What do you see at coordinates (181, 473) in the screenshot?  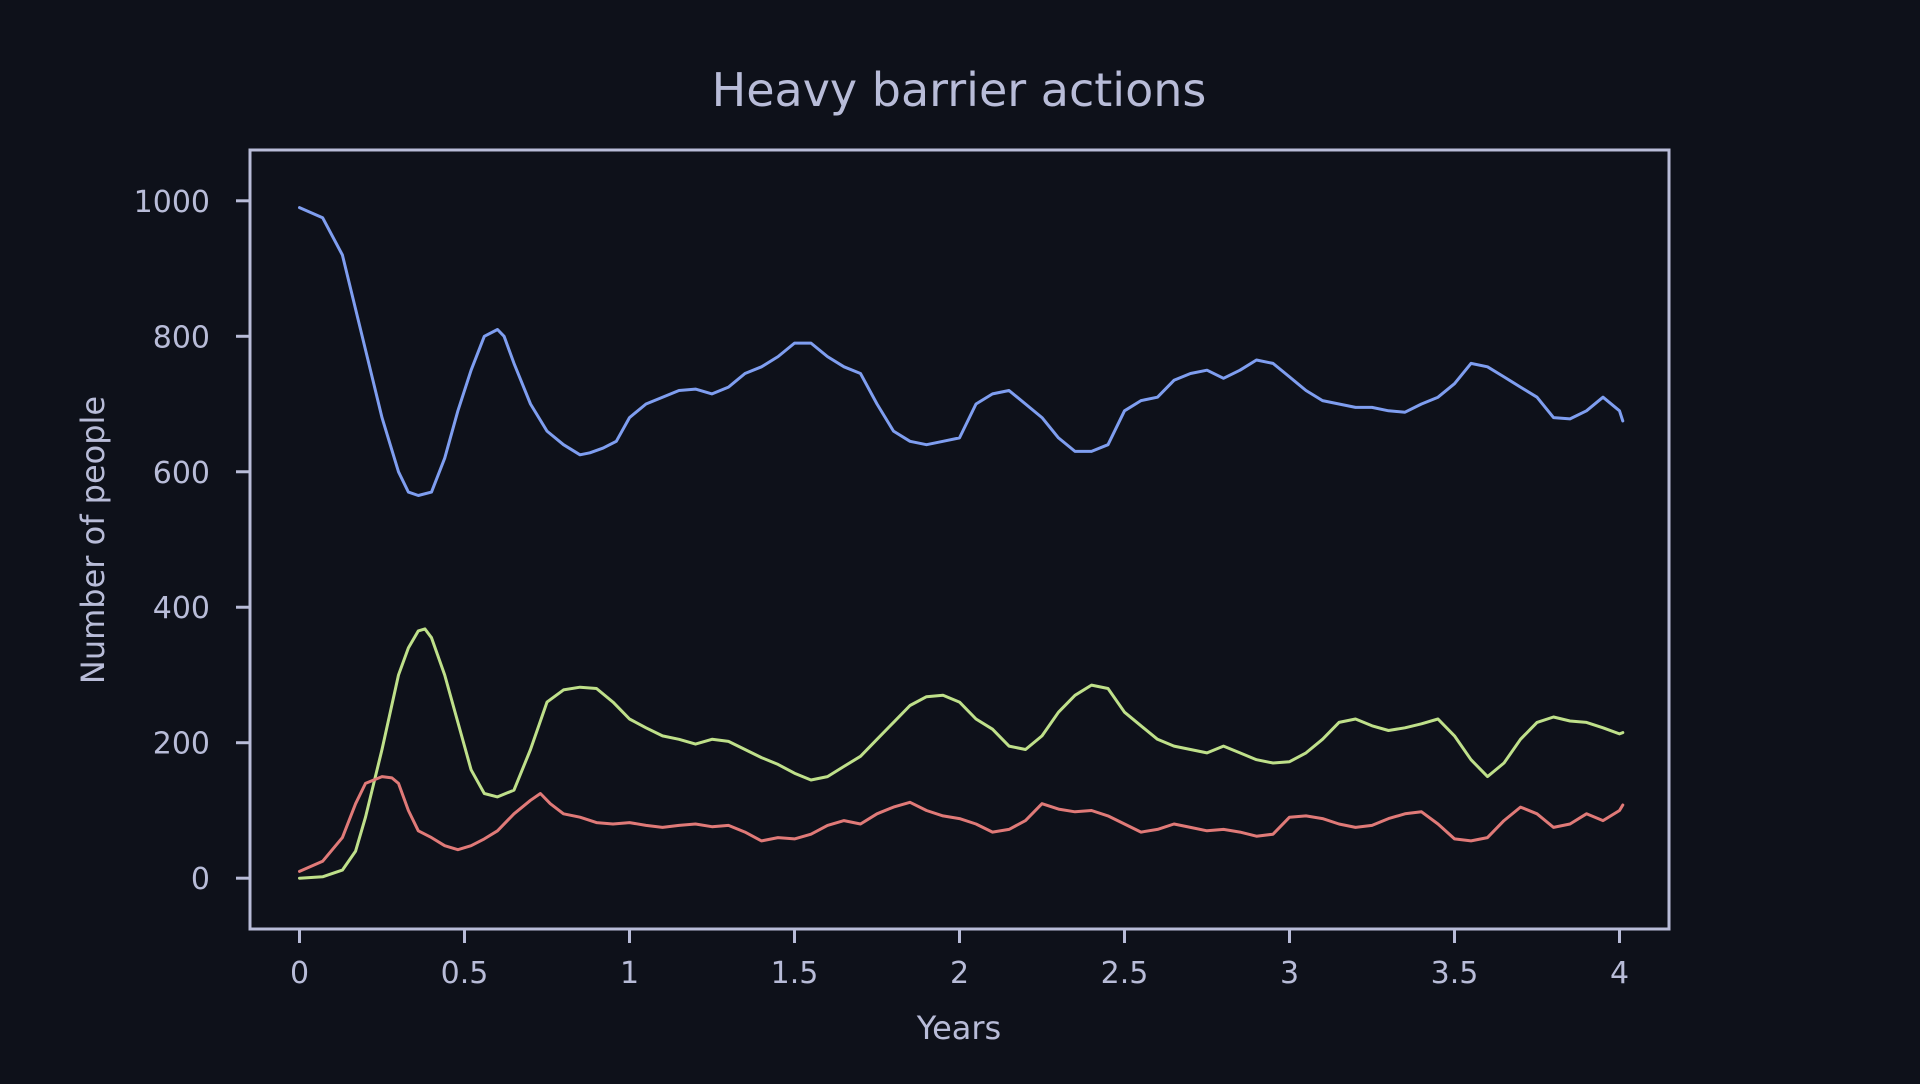 I see `y-tick-label: 600` at bounding box center [181, 473].